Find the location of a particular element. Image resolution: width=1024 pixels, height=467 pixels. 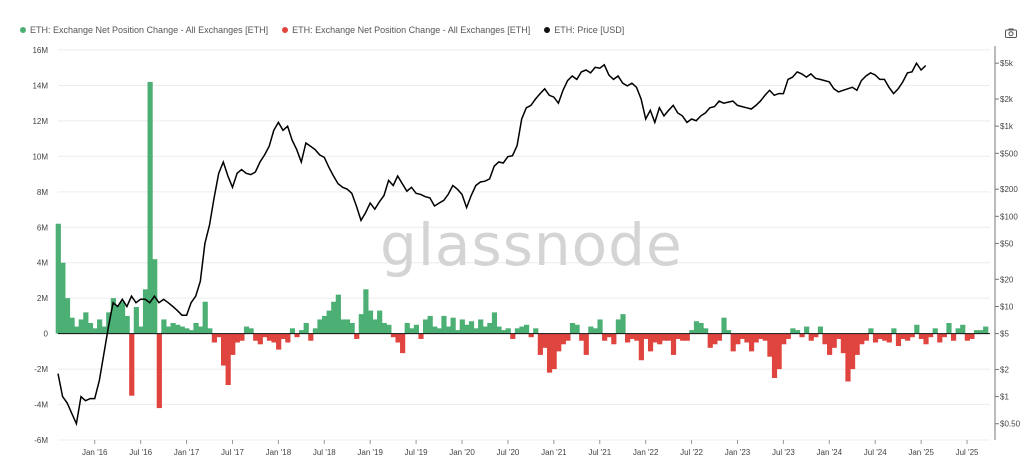

right-tick-label-11: $1 is located at coordinates (1004, 397).